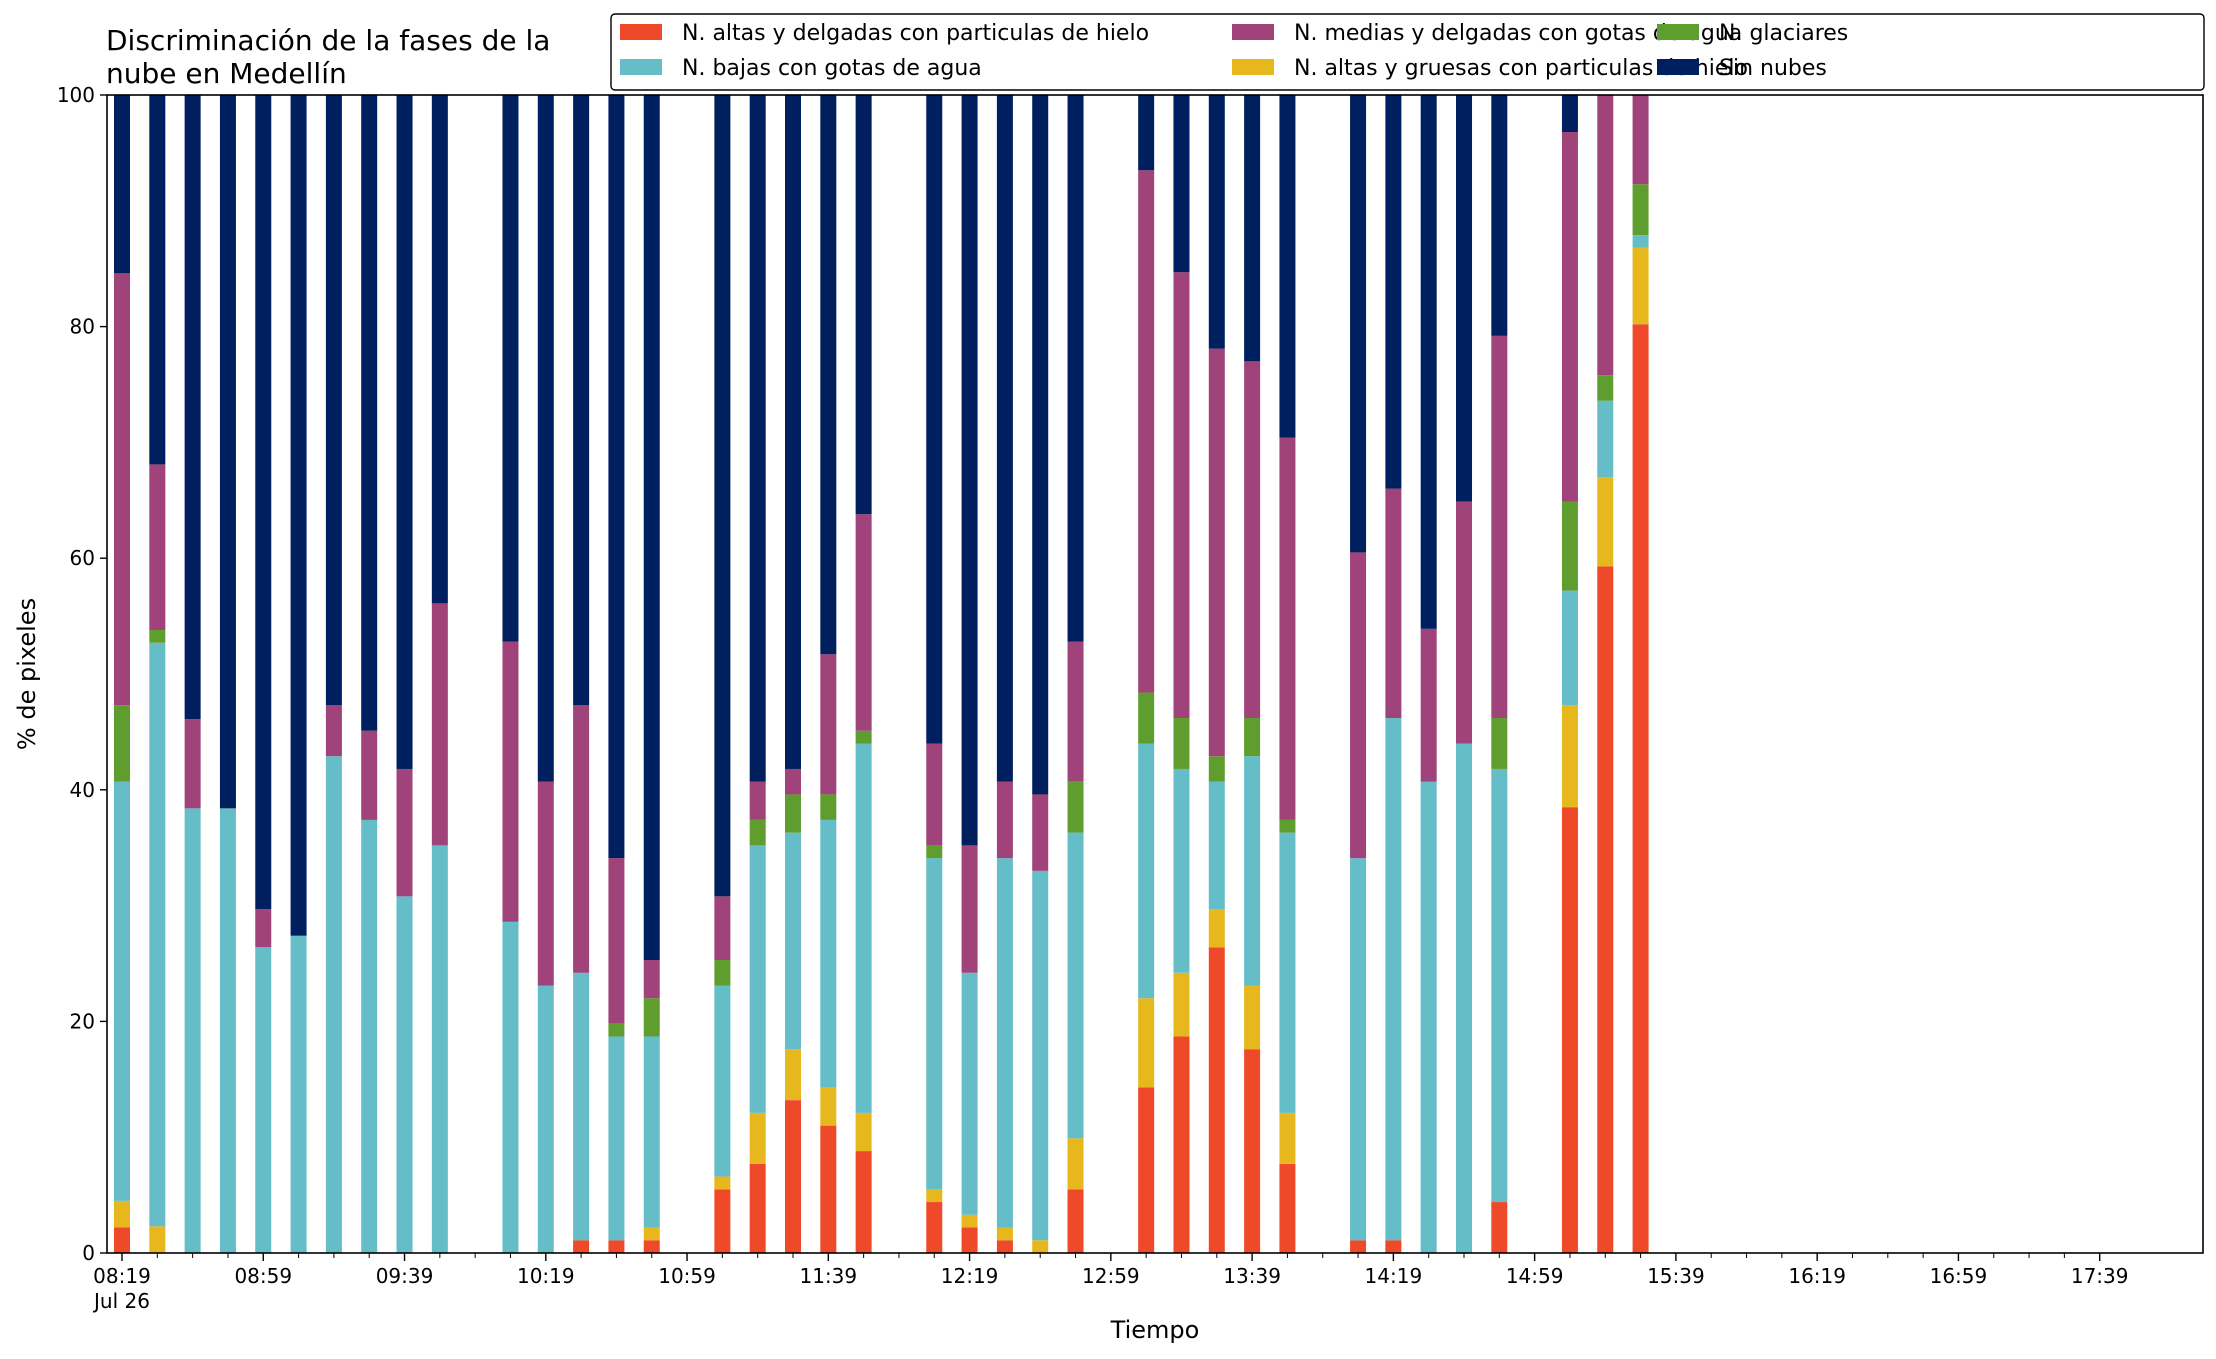 The width and height of the screenshot is (2216, 1359). What do you see at coordinates (1752, 33) in the screenshot?
I see `legend-item: N. glaciares` at bounding box center [1752, 33].